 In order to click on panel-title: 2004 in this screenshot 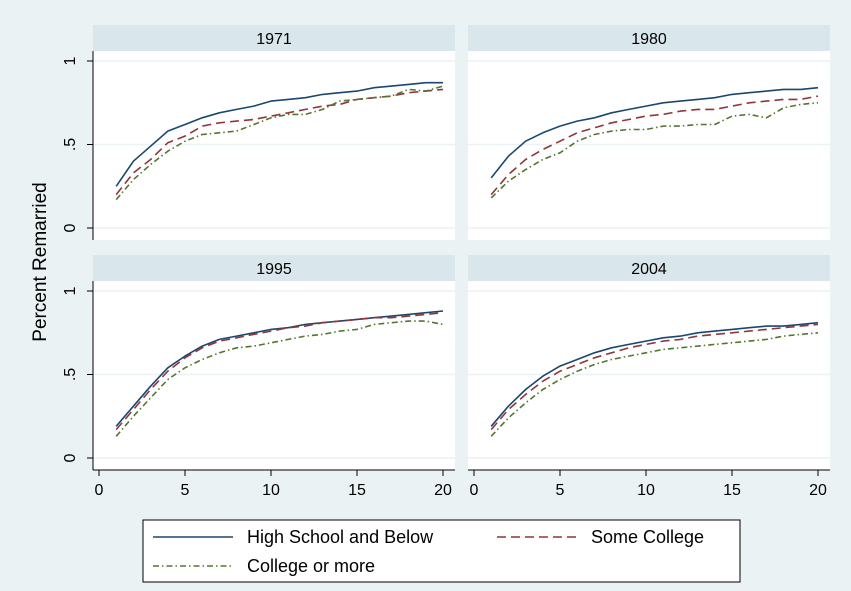, I will do `click(649, 269)`.